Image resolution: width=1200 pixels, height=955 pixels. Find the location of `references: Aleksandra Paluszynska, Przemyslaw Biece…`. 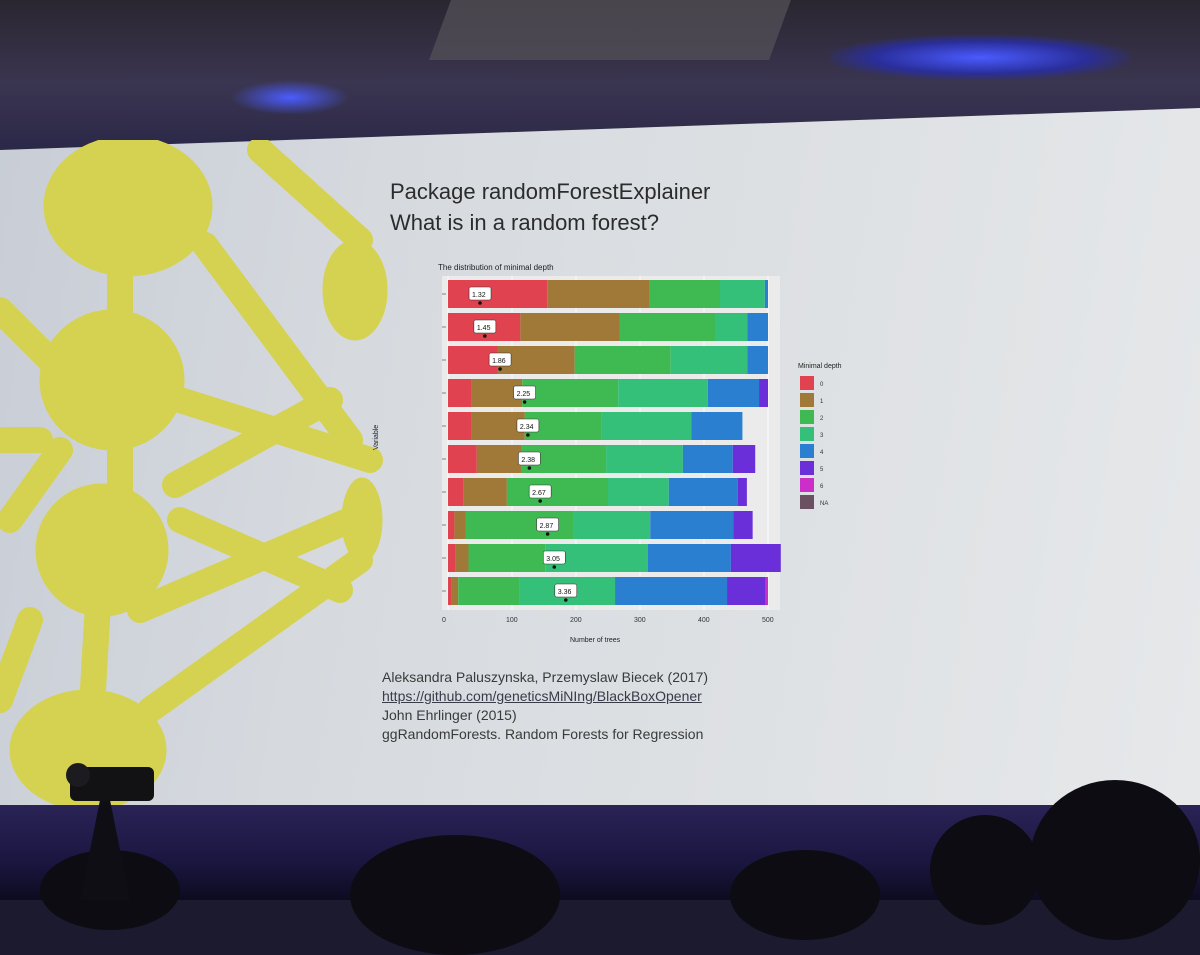

references: Aleksandra Paluszynska, Przemyslaw Biece… is located at coordinates (545, 706).